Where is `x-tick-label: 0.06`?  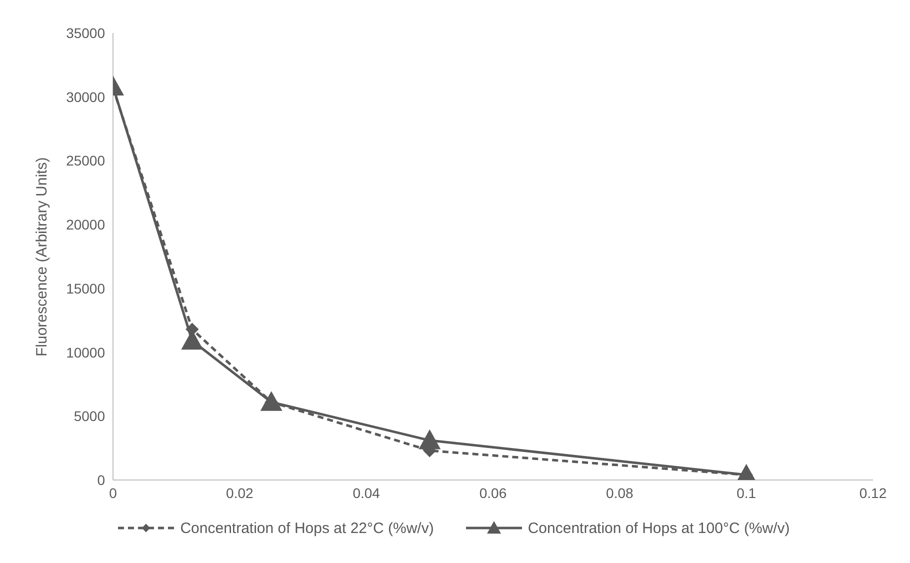 x-tick-label: 0.06 is located at coordinates (493, 492).